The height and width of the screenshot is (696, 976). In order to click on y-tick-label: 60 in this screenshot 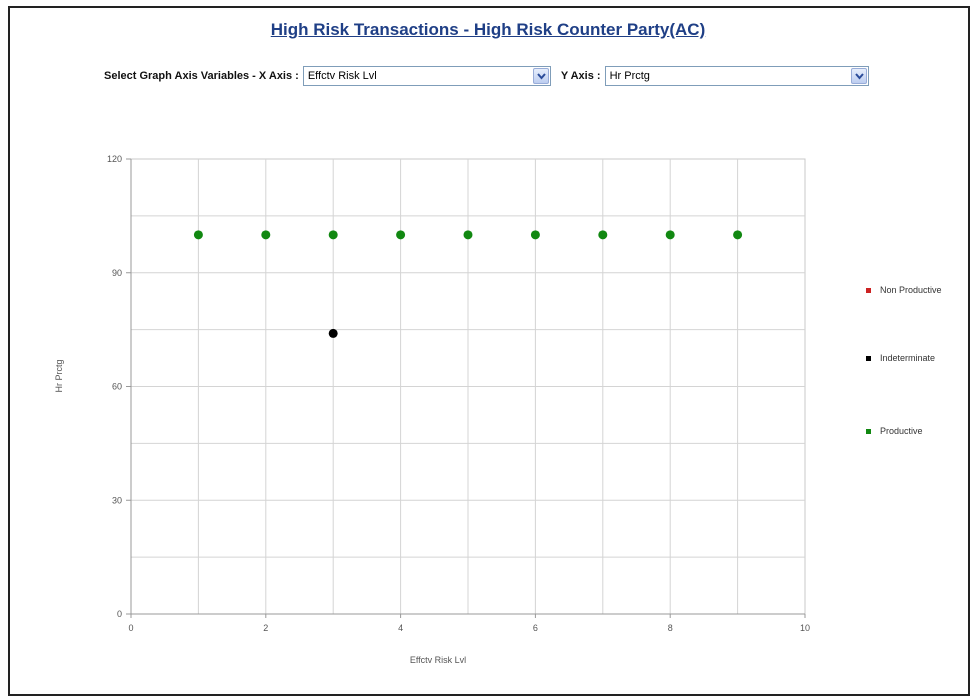, I will do `click(117, 387)`.